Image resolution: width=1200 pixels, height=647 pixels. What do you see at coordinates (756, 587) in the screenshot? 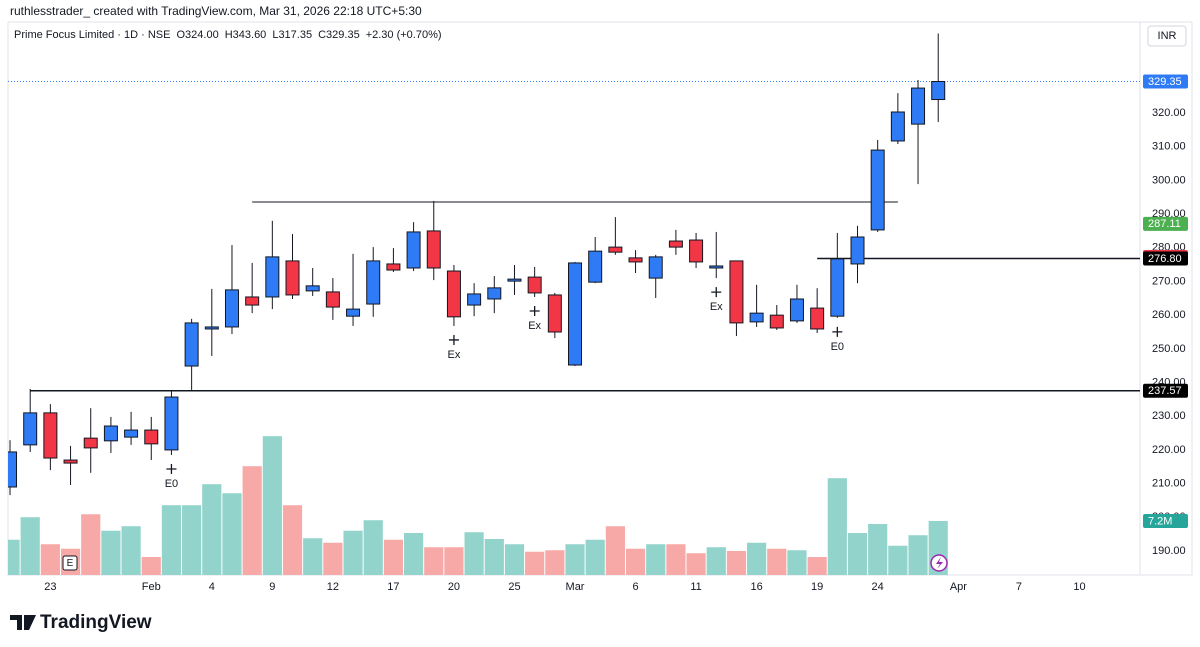
I see `x-tick-label: 16` at bounding box center [756, 587].